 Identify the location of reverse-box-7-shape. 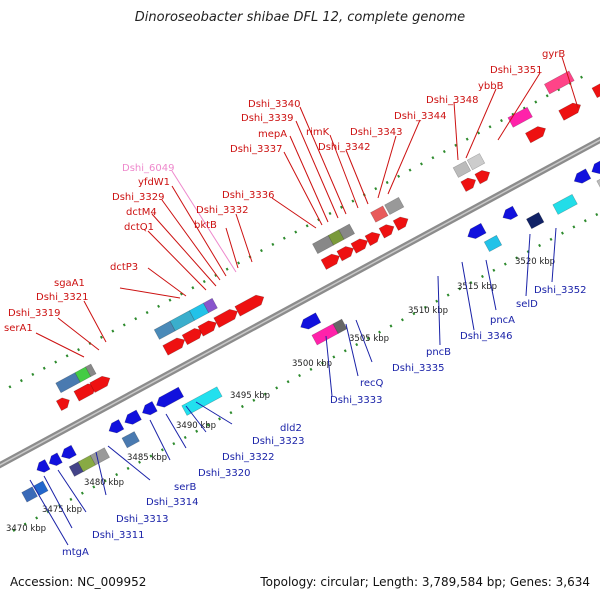
(325, 334).